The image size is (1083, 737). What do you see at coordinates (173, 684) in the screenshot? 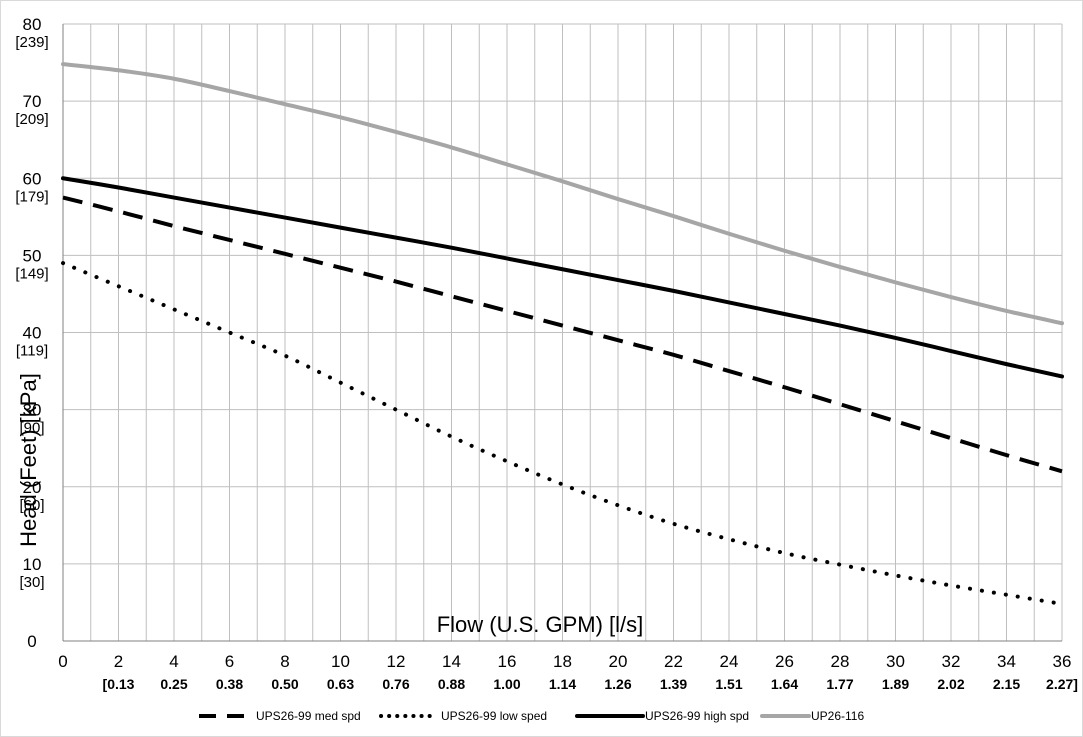
I see `x-tick-label-secondary: 0.25` at bounding box center [173, 684].